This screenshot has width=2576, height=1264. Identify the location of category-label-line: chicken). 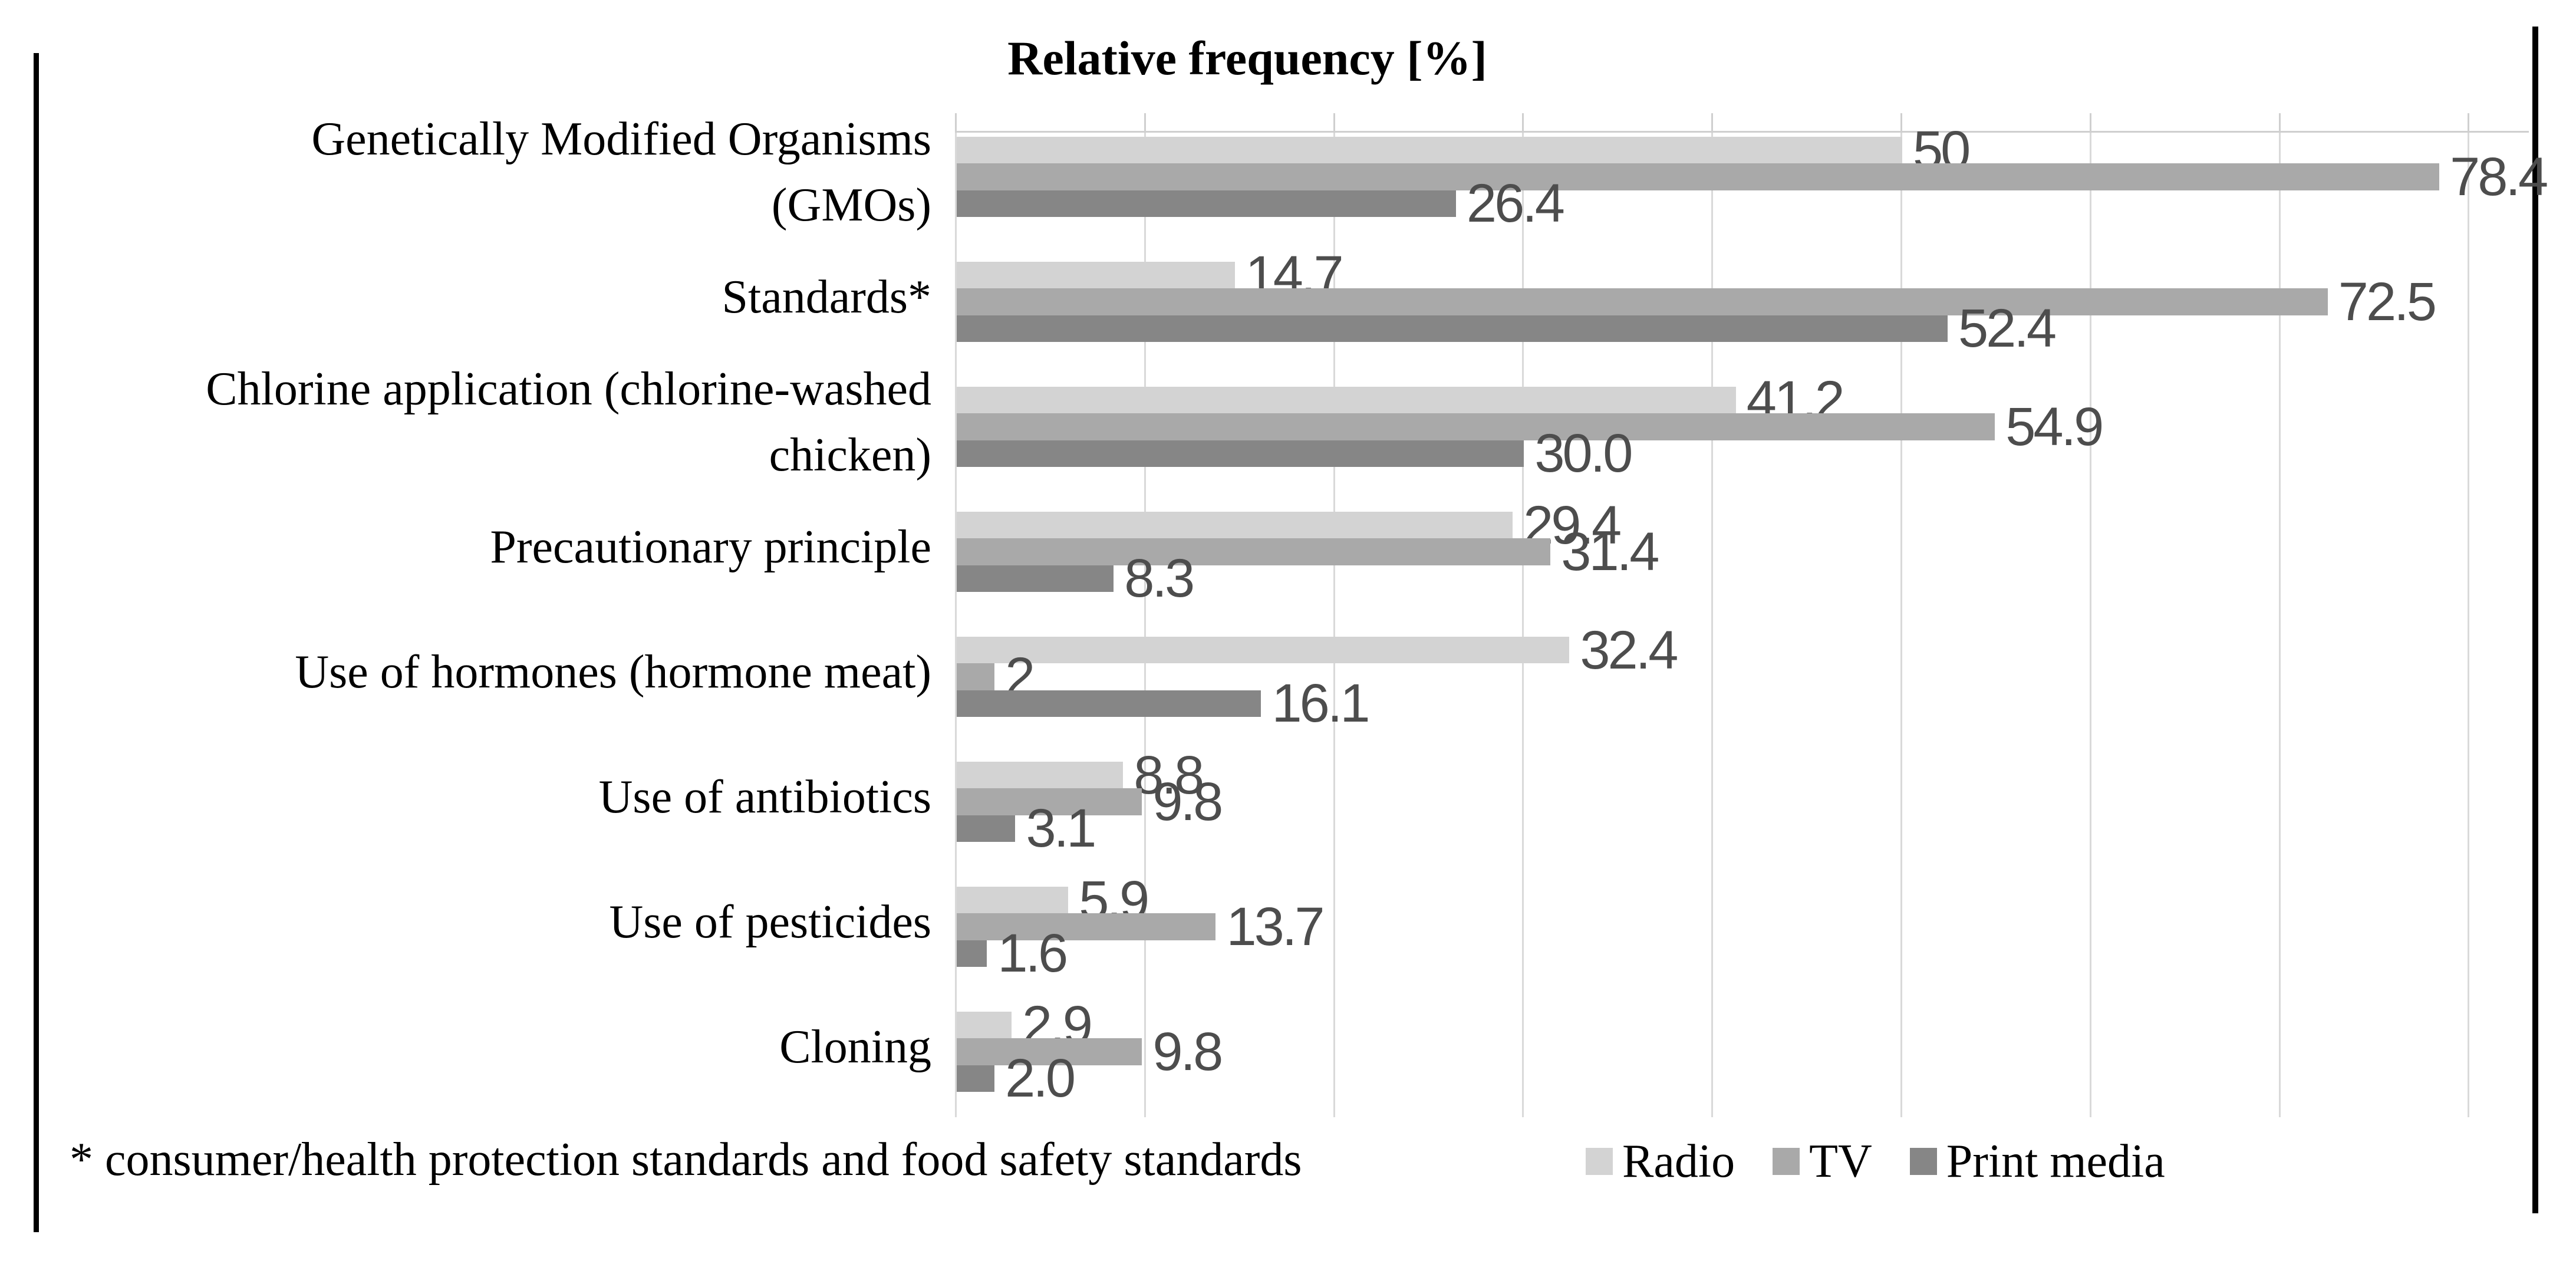
(850, 455).